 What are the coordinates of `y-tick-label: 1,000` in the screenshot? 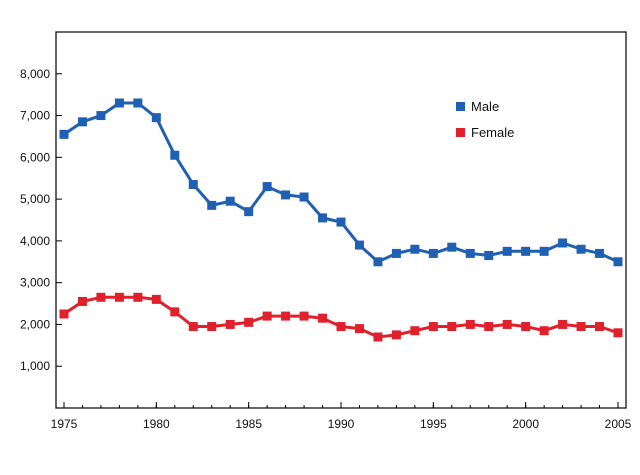 It's located at (35, 366).